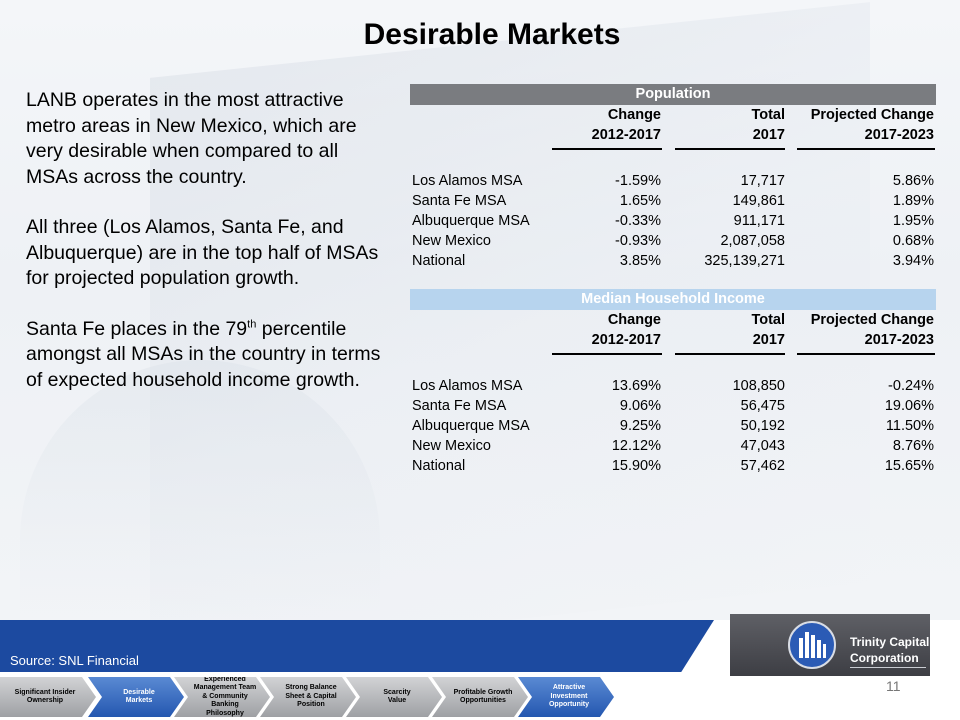 Image resolution: width=960 pixels, height=720 pixels. I want to click on cell-projected: 5.86%, so click(913, 181).